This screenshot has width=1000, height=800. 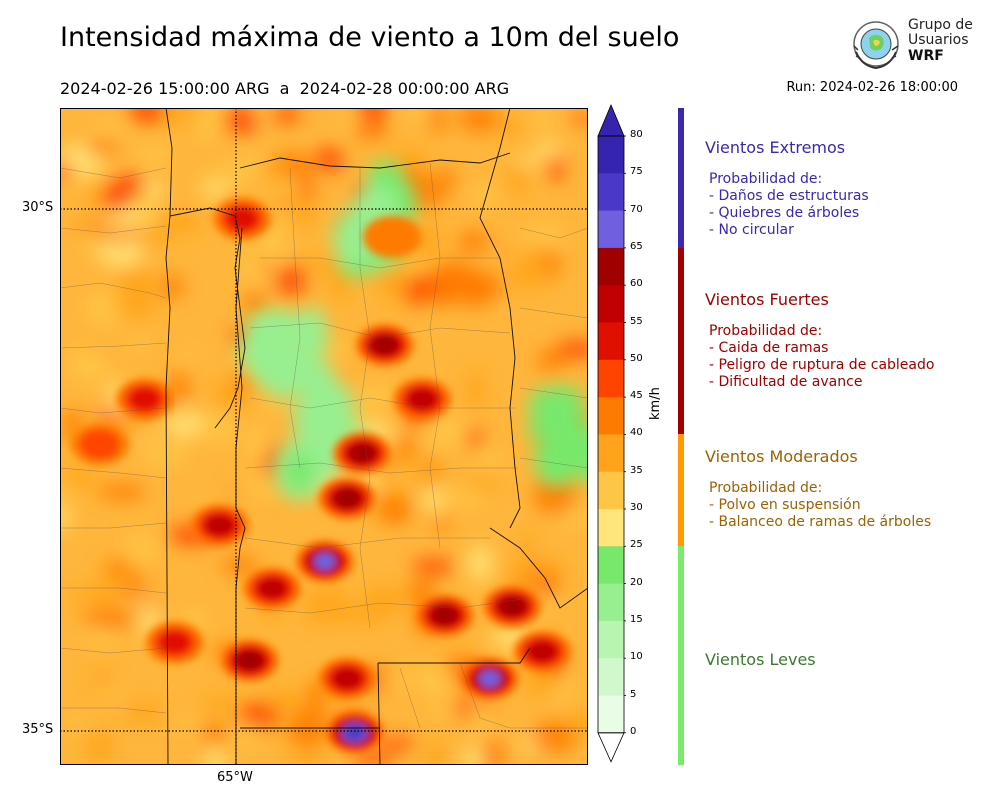 I want to click on logo-text-line2: Usuarios, so click(x=938, y=40).